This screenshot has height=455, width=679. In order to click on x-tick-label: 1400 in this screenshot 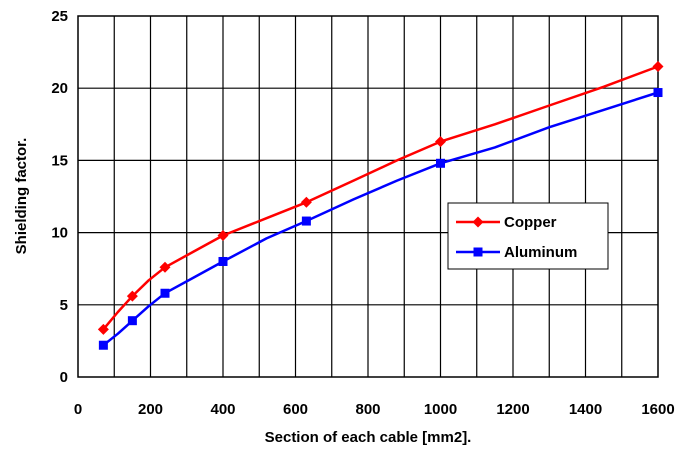, I will do `click(585, 409)`.